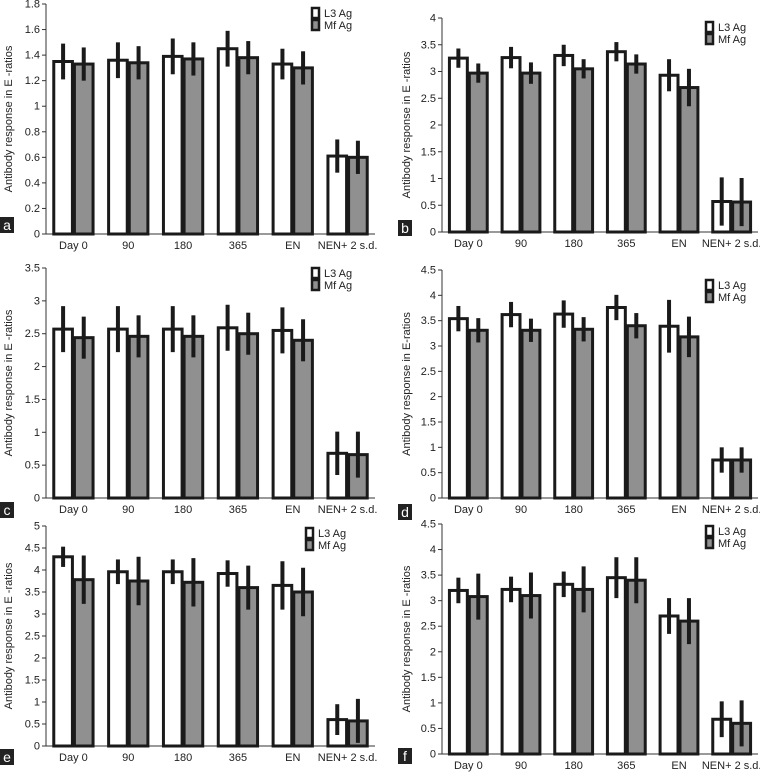 Image resolution: width=760 pixels, height=775 pixels. What do you see at coordinates (32, 209) in the screenshot?
I see `y-tick-label: 0.2` at bounding box center [32, 209].